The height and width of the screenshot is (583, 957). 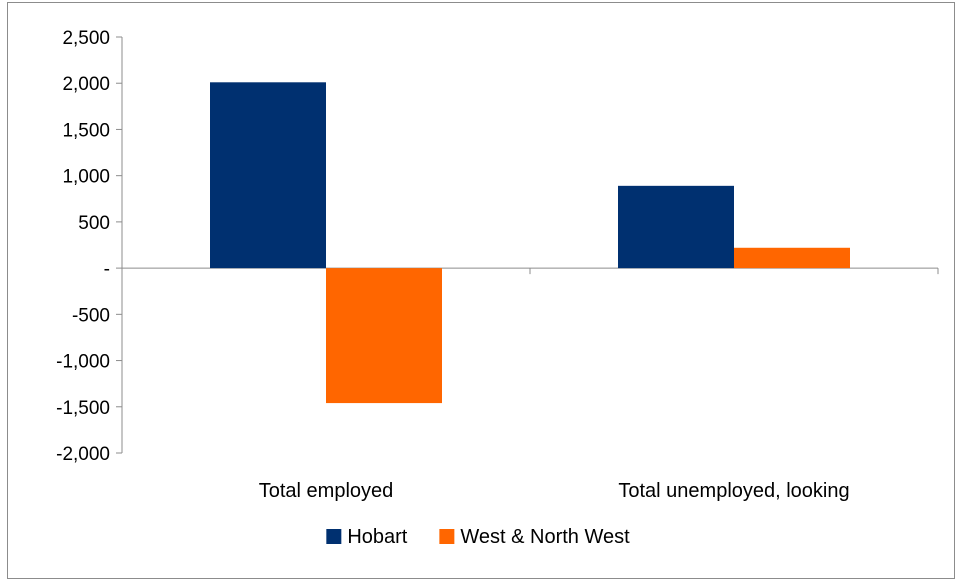 What do you see at coordinates (545, 537) in the screenshot?
I see `legend-label: West & North West` at bounding box center [545, 537].